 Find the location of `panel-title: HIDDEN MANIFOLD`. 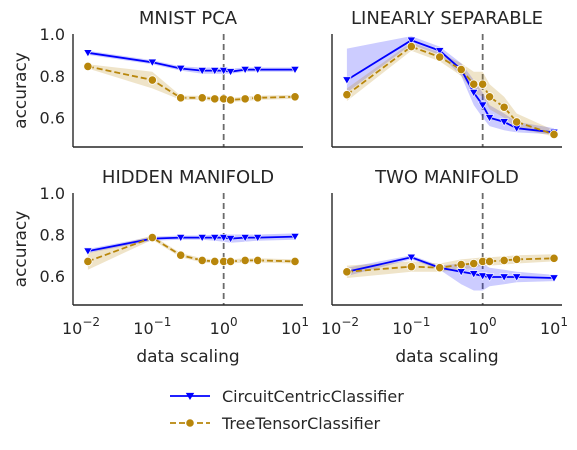

panel-title: HIDDEN MANIFOLD is located at coordinates (188, 177).